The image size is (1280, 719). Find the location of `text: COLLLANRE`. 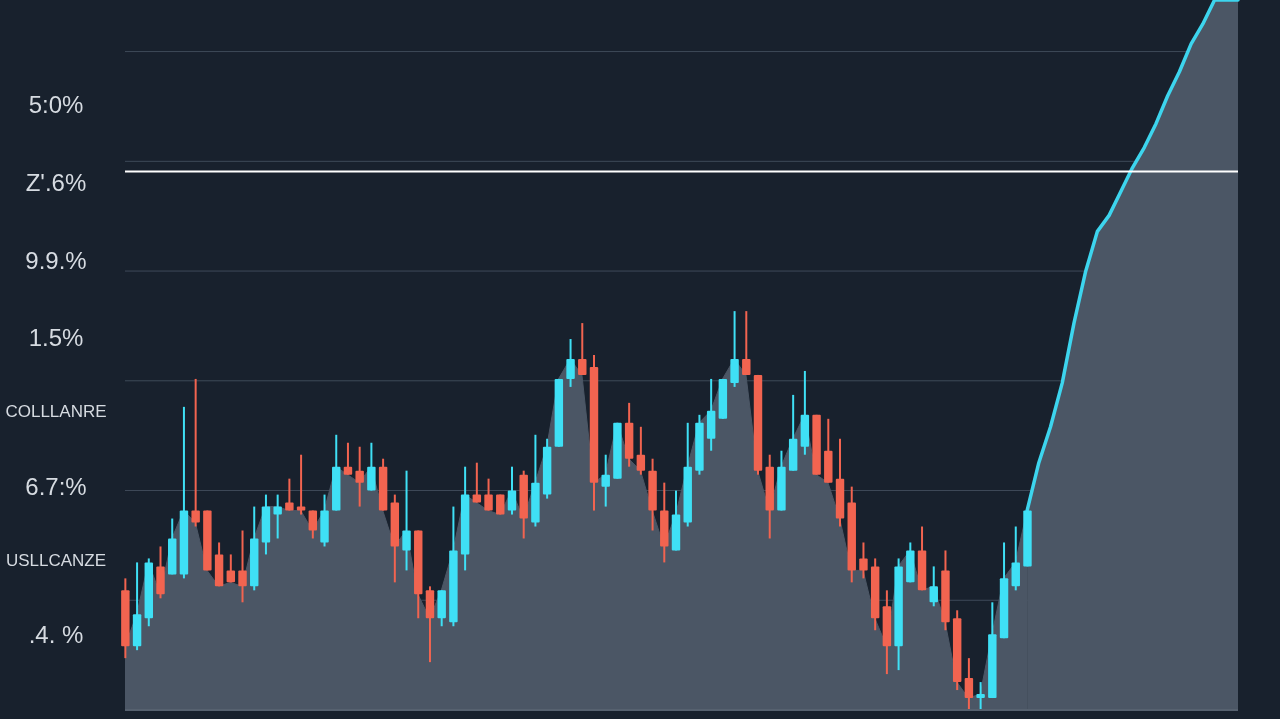

text: COLLLANRE is located at coordinates (56, 412).